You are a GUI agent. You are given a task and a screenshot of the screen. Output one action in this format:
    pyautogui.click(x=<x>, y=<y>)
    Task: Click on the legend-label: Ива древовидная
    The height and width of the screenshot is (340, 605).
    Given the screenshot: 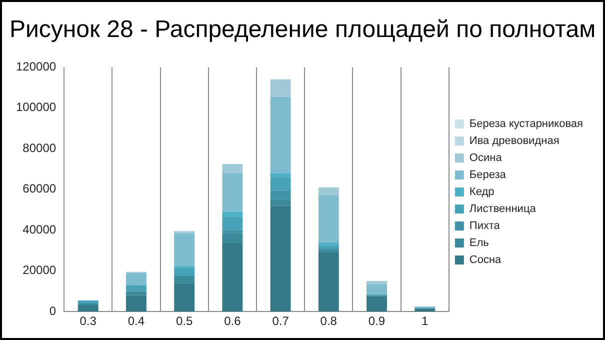 What is the action you would take?
    pyautogui.click(x=514, y=141)
    